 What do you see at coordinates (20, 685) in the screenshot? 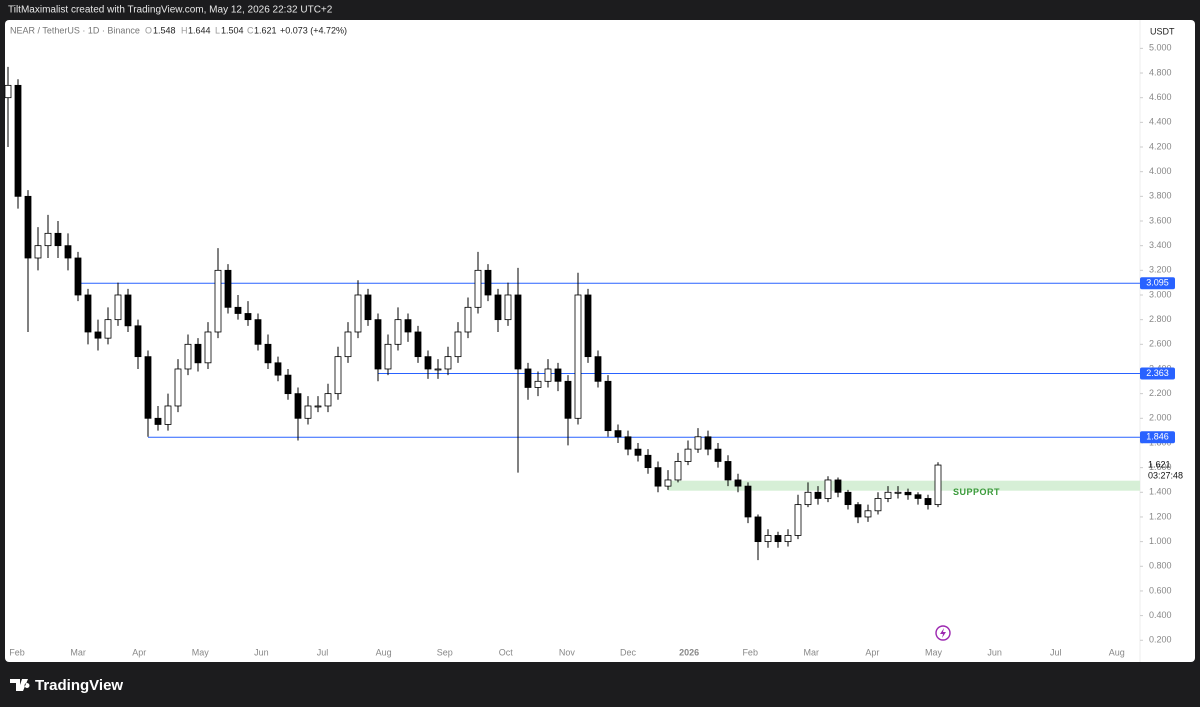
I see `brand-logo` at bounding box center [20, 685].